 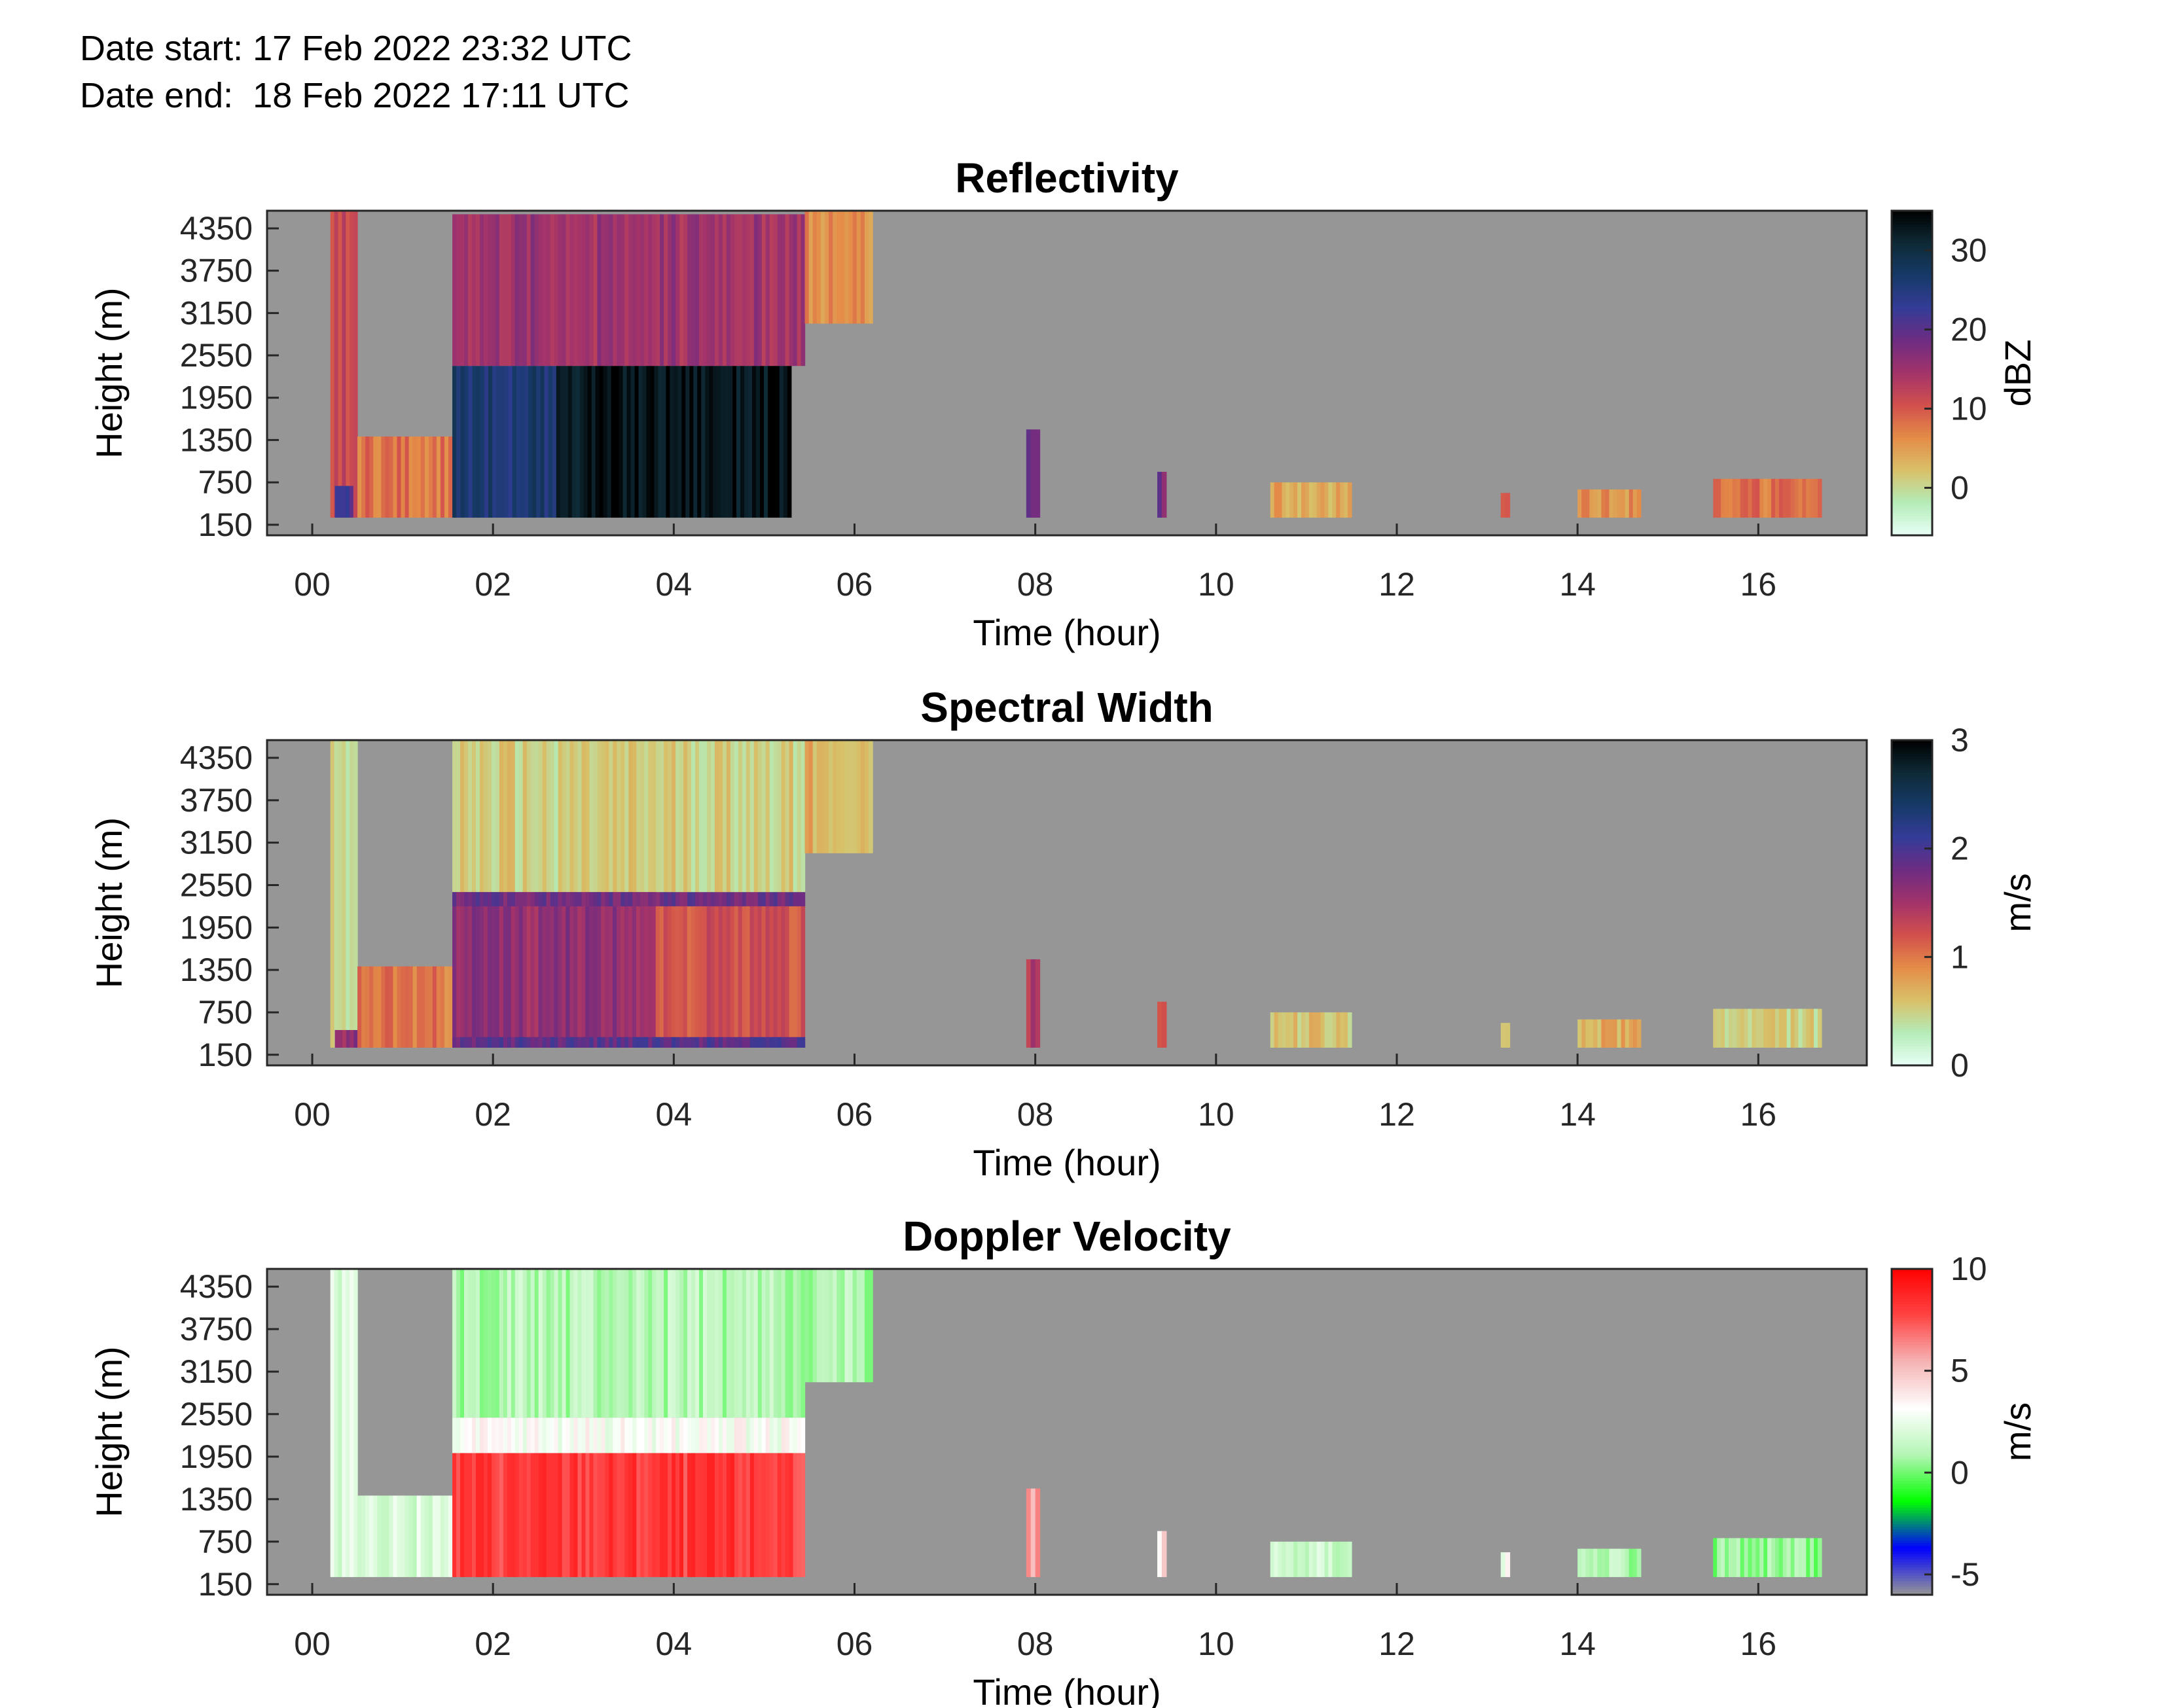 What do you see at coordinates (216, 313) in the screenshot?
I see `y-tick-label: 3150` at bounding box center [216, 313].